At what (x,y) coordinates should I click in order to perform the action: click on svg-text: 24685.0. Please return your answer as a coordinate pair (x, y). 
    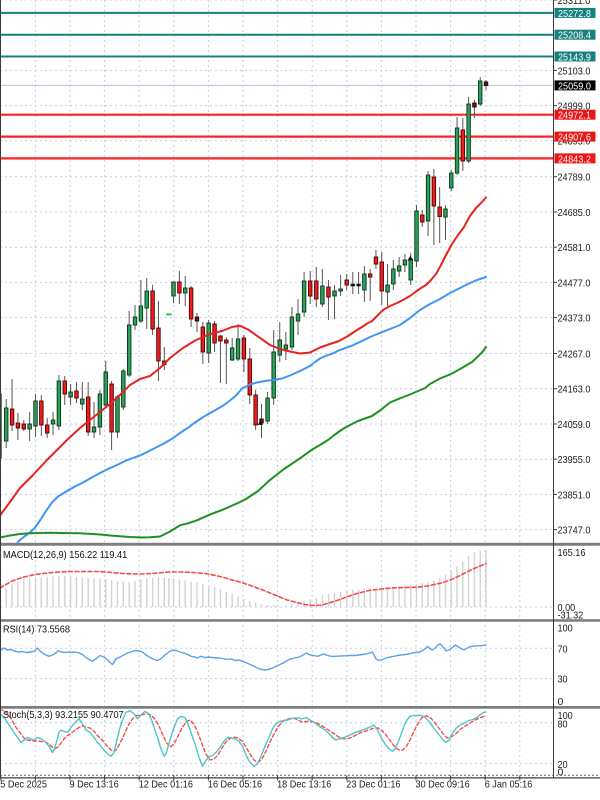
    Looking at the image, I should click on (574, 213).